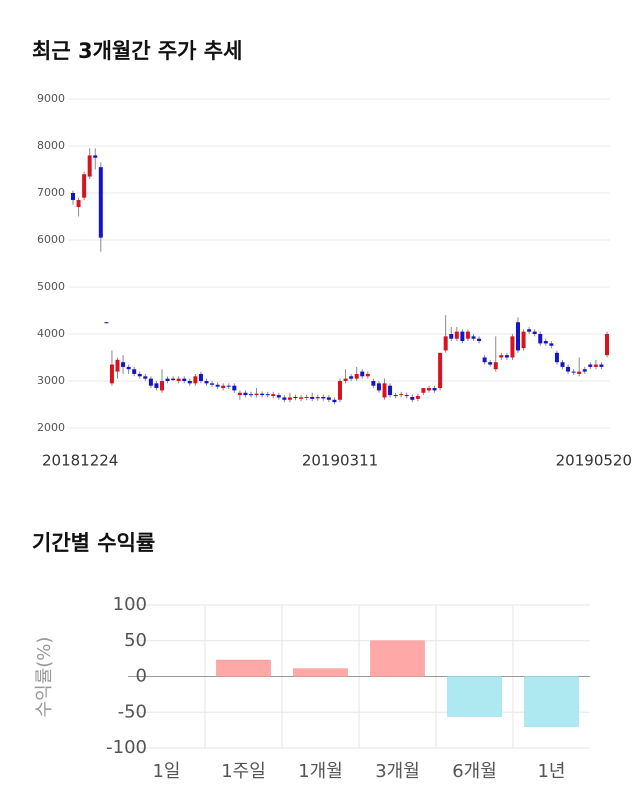 The width and height of the screenshot is (640, 810). What do you see at coordinates (51, 239) in the screenshot?
I see `y-tick-label: 6000` at bounding box center [51, 239].